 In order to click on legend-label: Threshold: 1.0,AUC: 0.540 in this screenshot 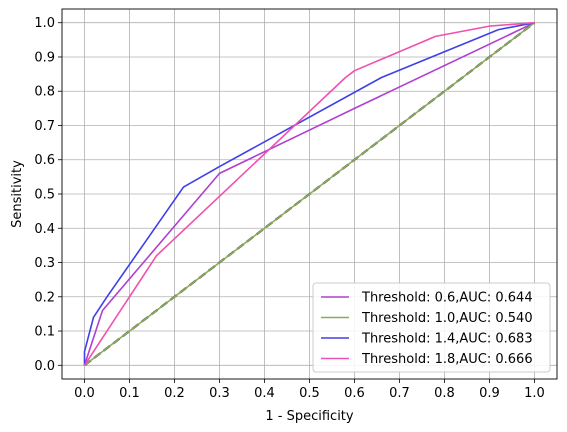, I will do `click(447, 318)`.